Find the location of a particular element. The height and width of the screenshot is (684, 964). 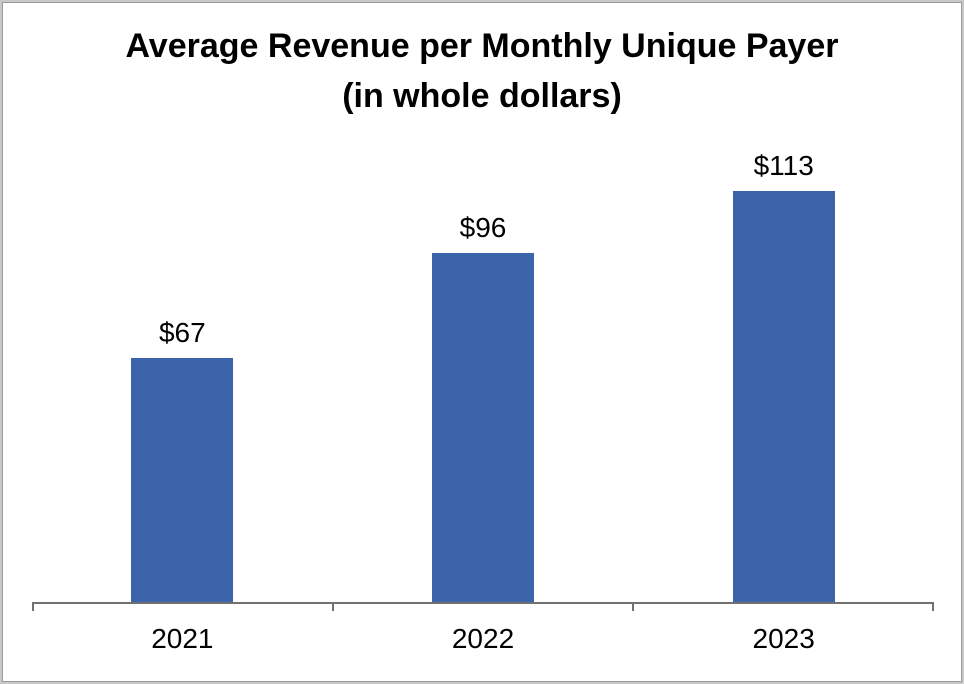

x-axis-label-2022: 2022 is located at coordinates (483, 638).